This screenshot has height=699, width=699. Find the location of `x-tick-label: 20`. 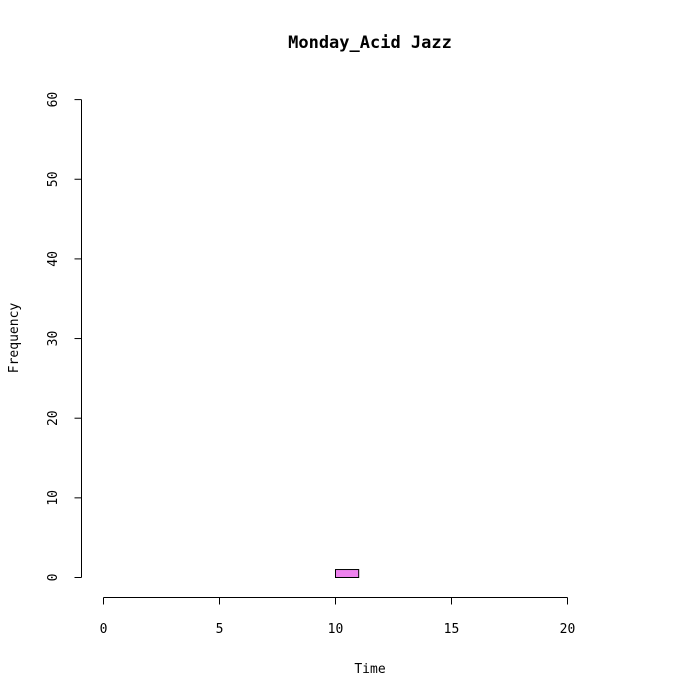

x-tick-label: 20 is located at coordinates (568, 629).